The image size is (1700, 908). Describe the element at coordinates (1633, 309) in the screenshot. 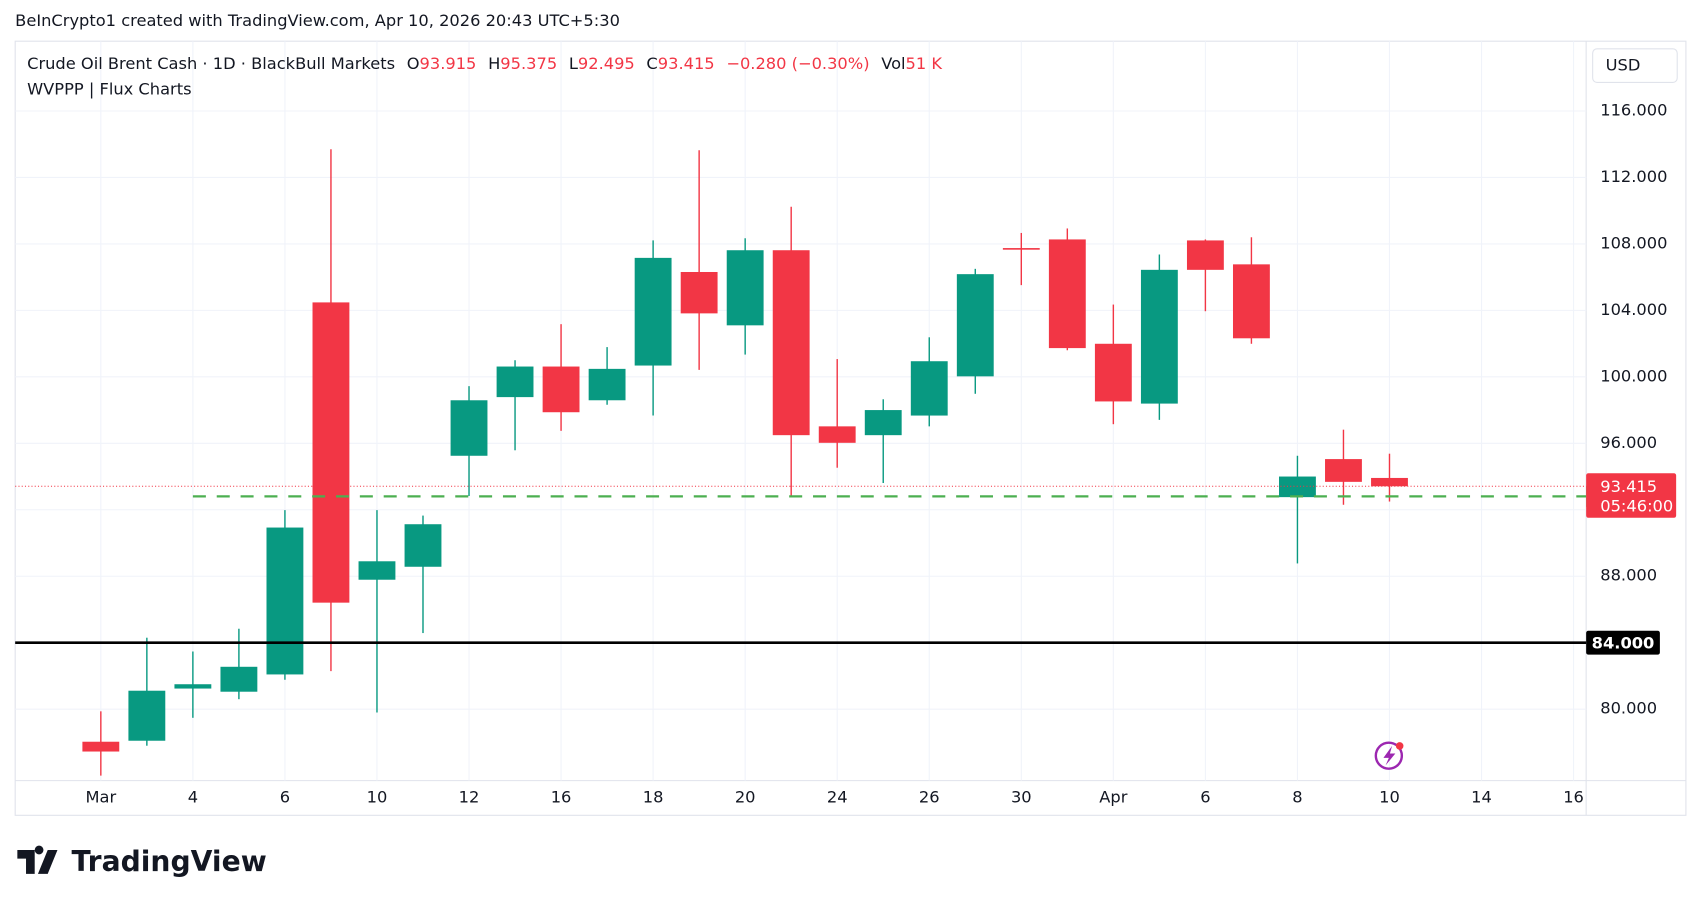

I see `y-tick-label: 104.000` at that location.